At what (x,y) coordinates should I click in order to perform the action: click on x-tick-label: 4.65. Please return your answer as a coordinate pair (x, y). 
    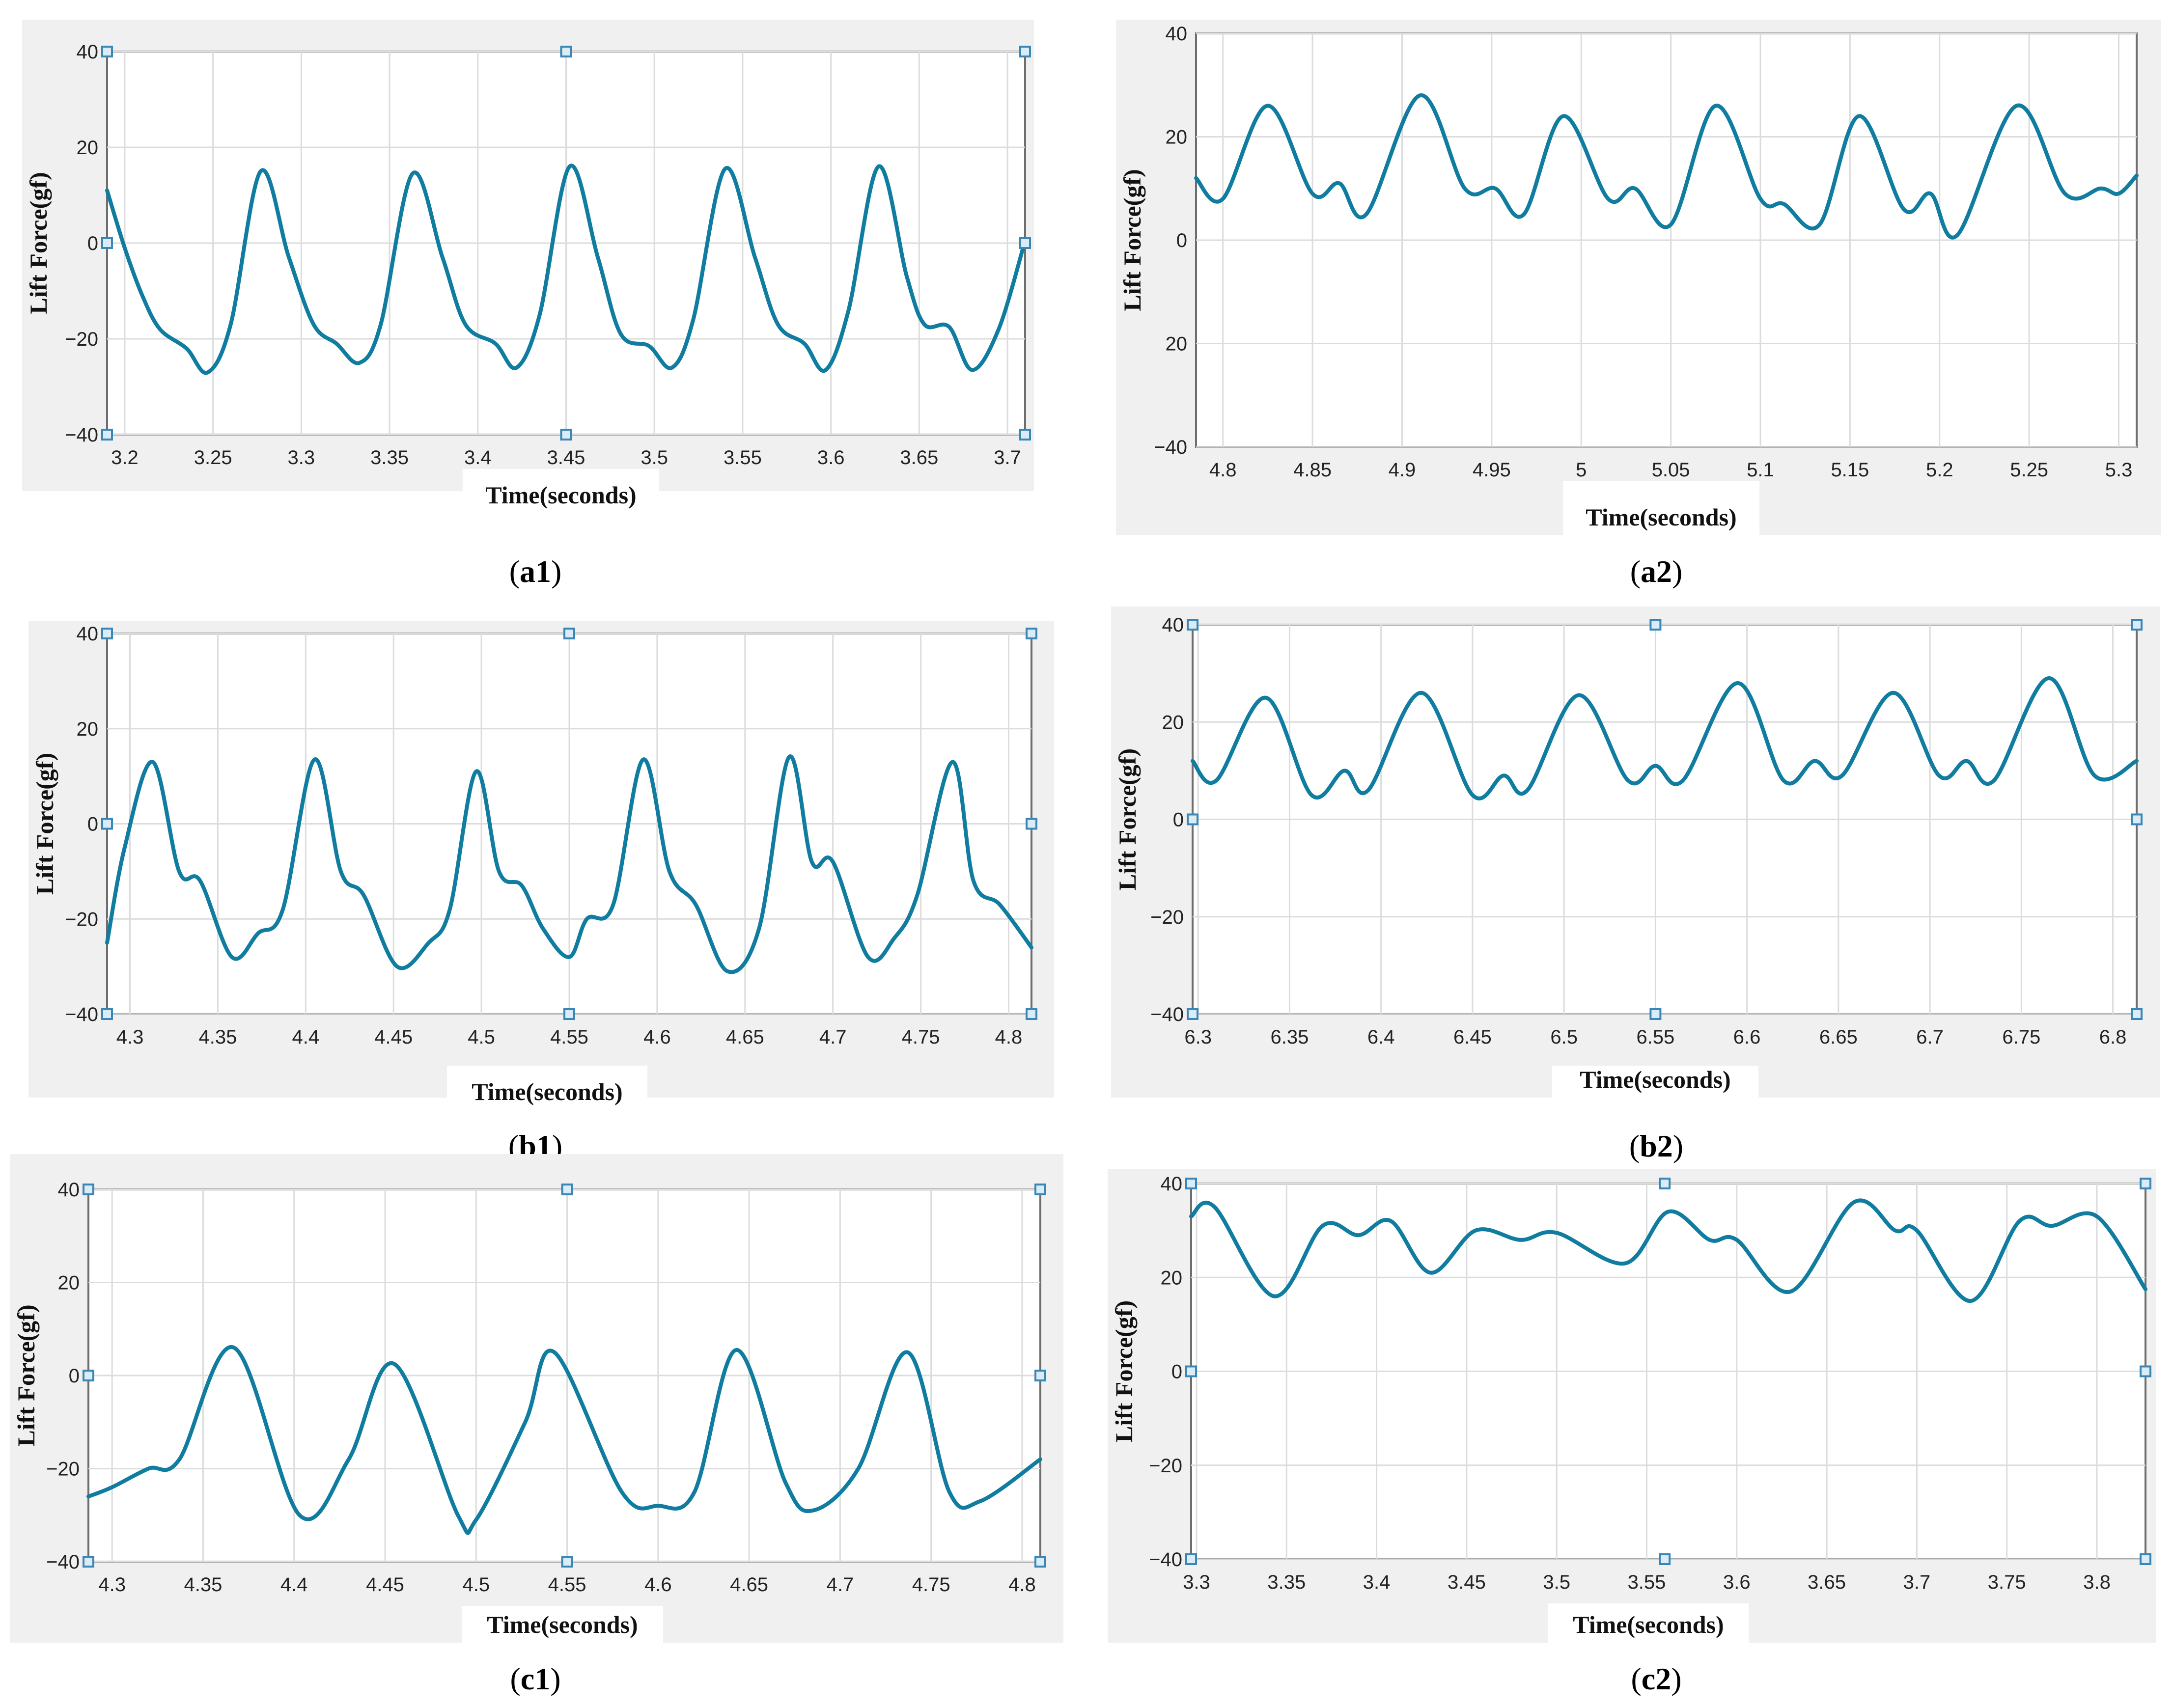
    Looking at the image, I should click on (749, 1585).